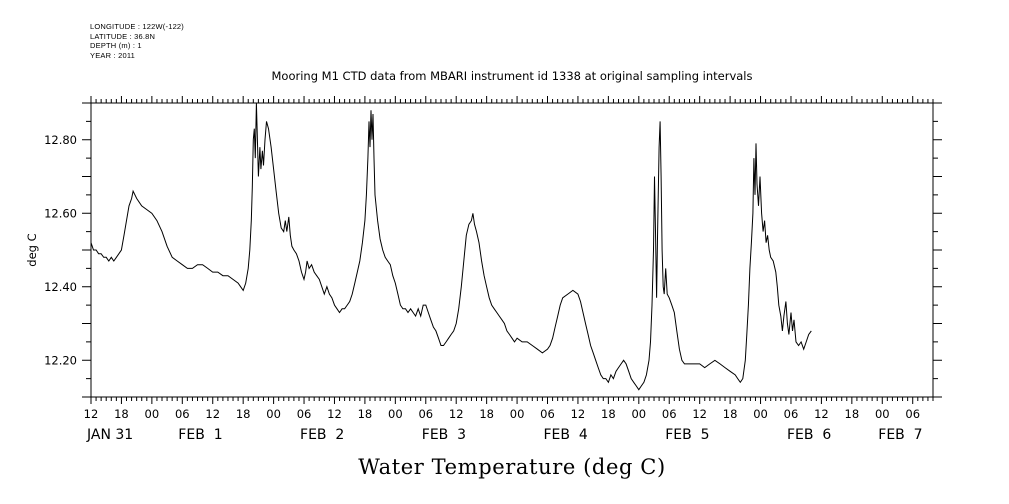 This screenshot has height=504, width=1009. Describe the element at coordinates (687, 435) in the screenshot. I see `x-day-label: FEB 5` at that location.